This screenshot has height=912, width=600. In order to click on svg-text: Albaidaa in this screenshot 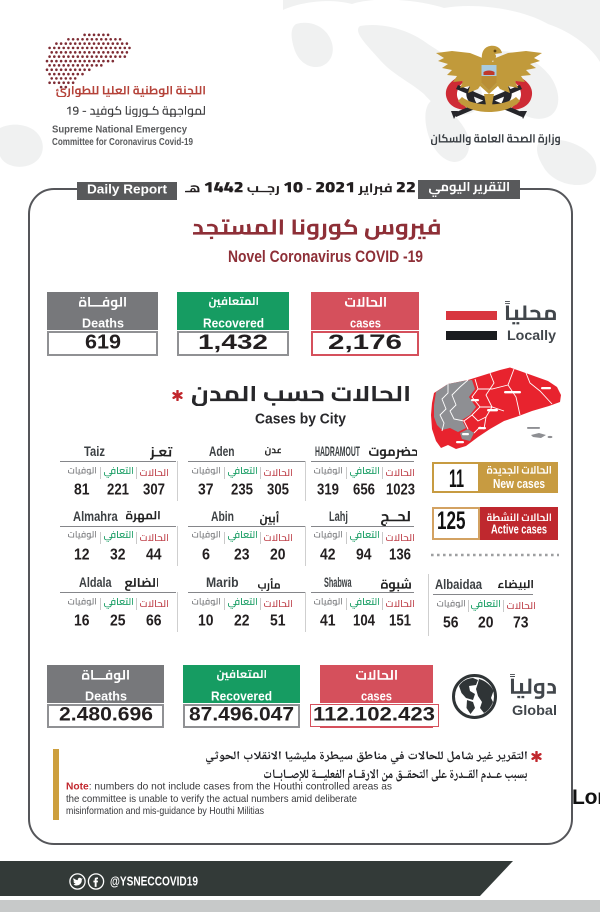, I will do `click(458, 584)`.